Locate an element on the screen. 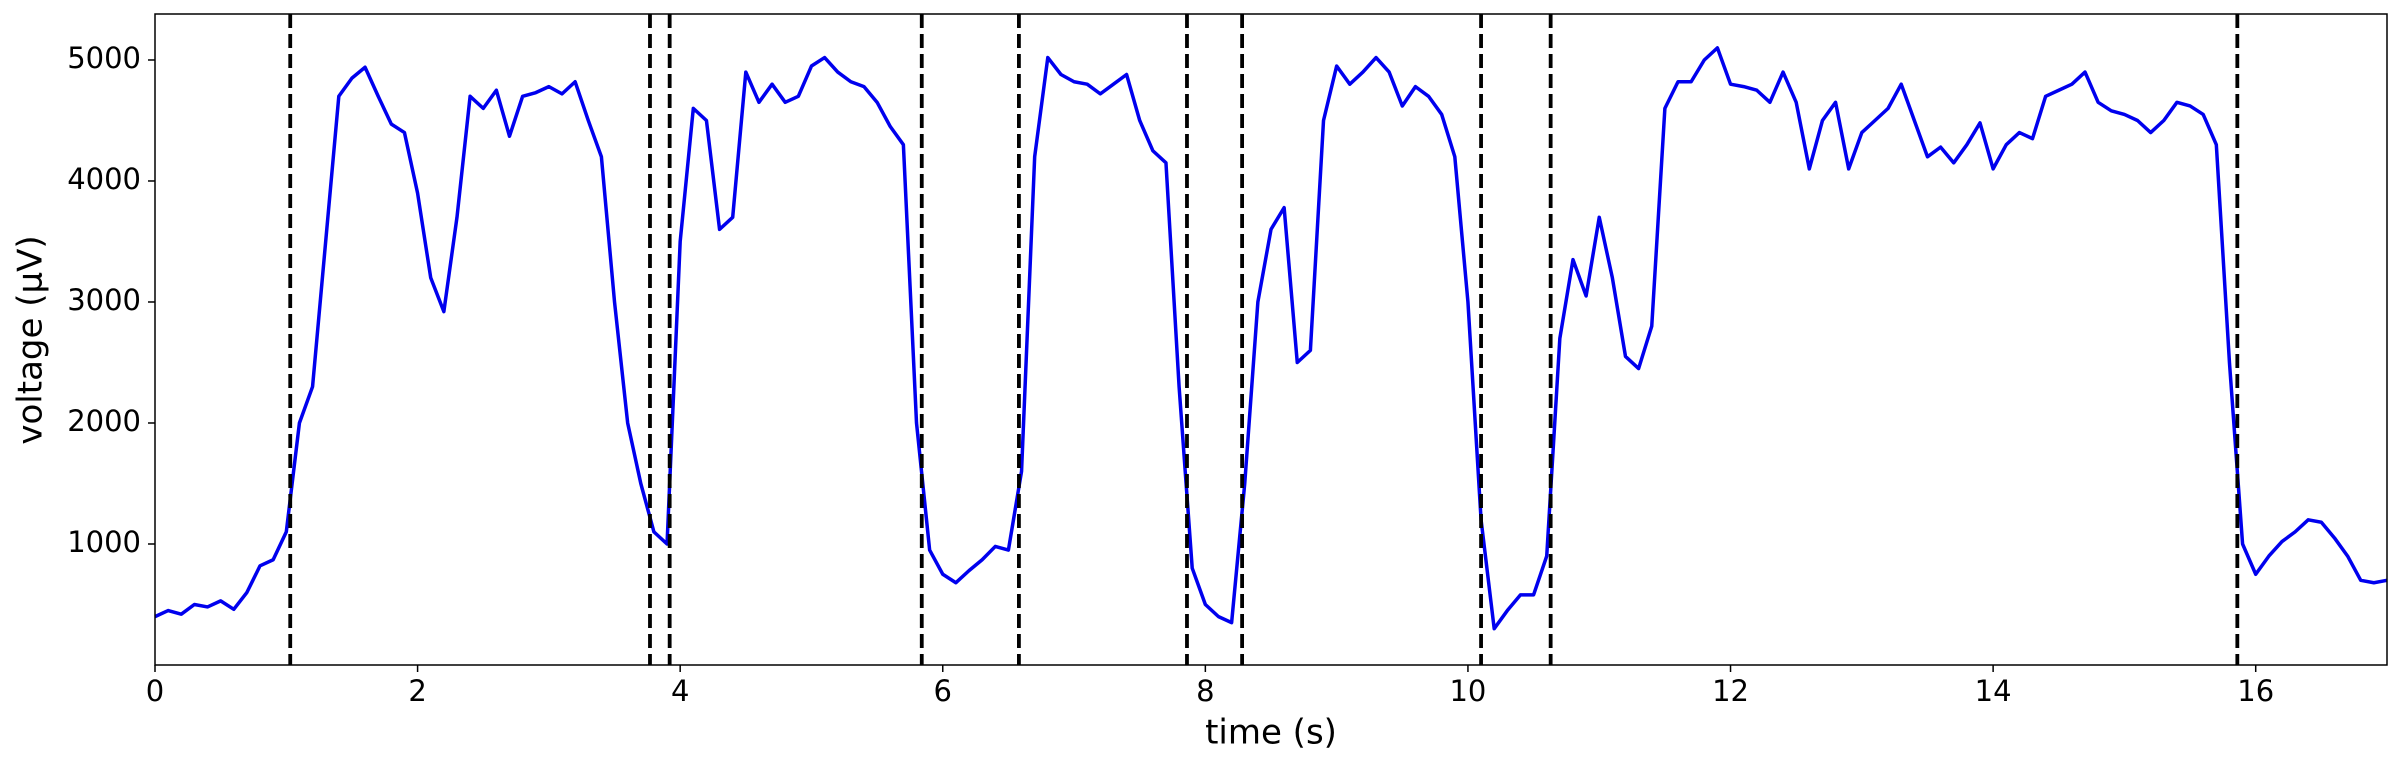 Image resolution: width=2402 pixels, height=768 pixels. x-axis-label: time (s) is located at coordinates (1271, 733).